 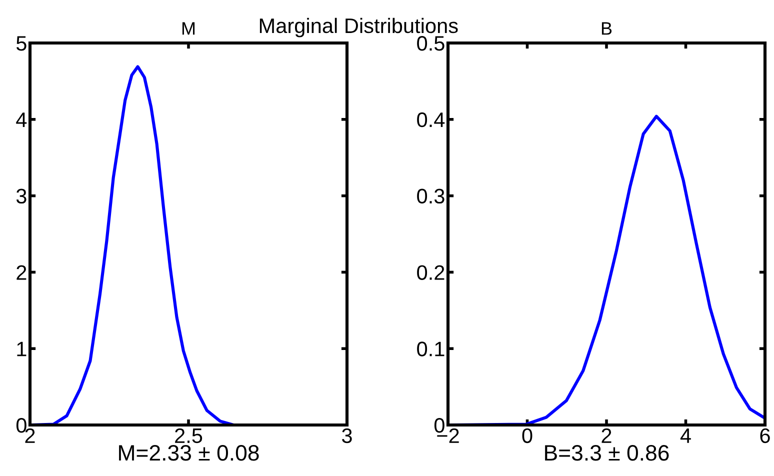 I want to click on x-tick-label: 4, so click(x=685, y=435).